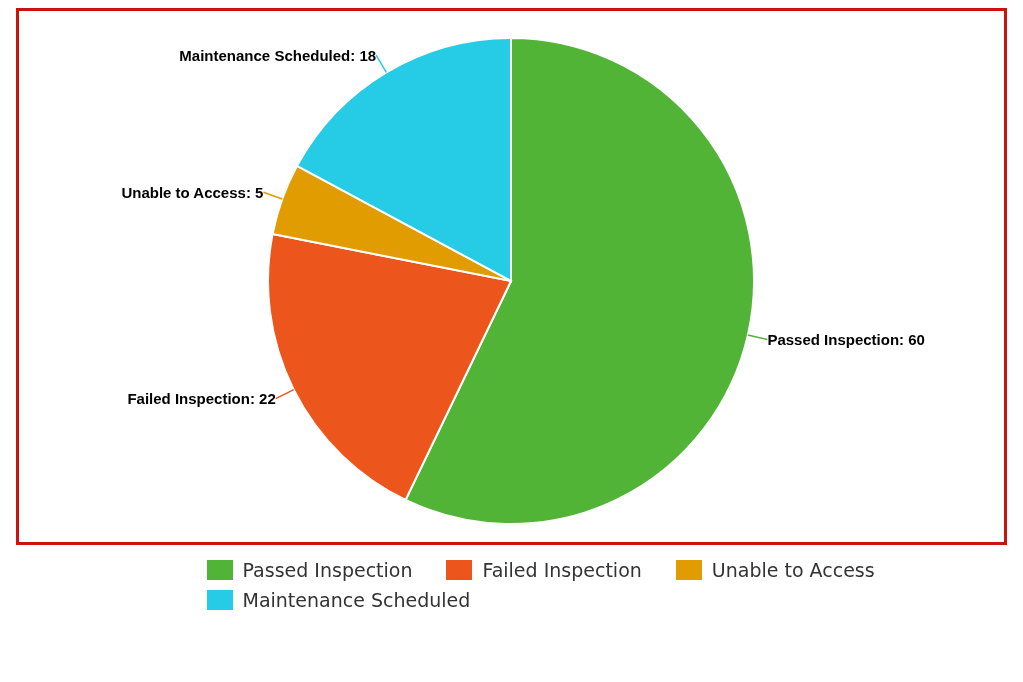 The image size is (1023, 682). I want to click on data-label: Maintenance Scheduled: 18, so click(278, 55).